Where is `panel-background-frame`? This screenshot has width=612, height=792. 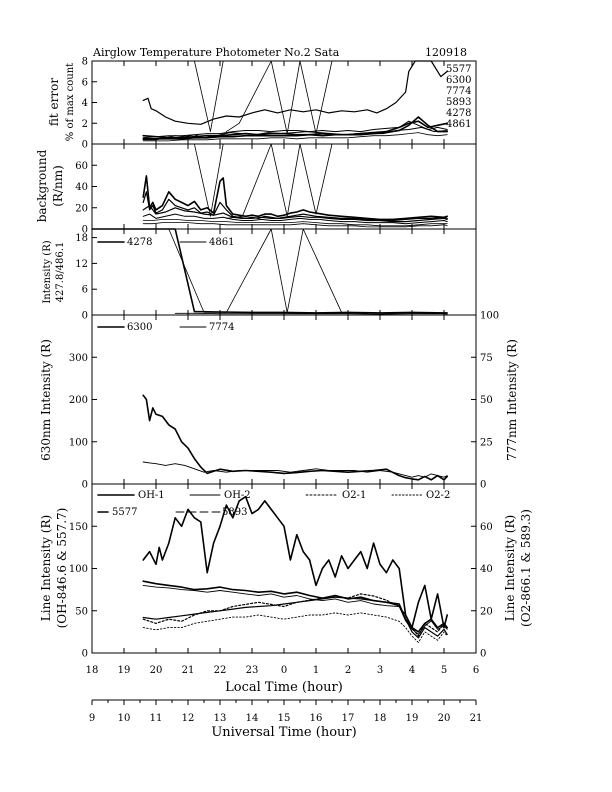
panel-background-frame is located at coordinates (284, 186).